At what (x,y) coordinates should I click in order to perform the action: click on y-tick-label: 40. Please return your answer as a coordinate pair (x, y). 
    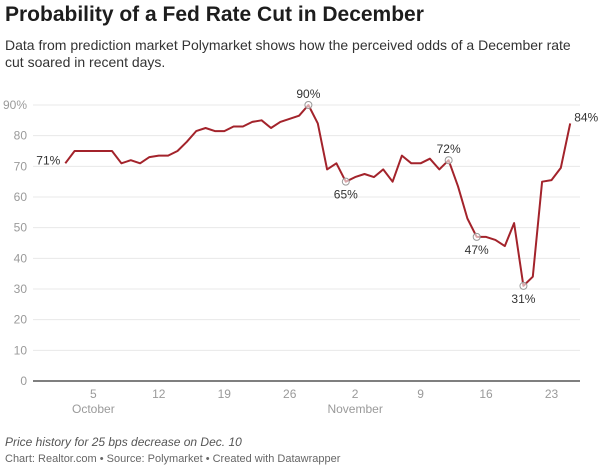
    Looking at the image, I should click on (21, 258).